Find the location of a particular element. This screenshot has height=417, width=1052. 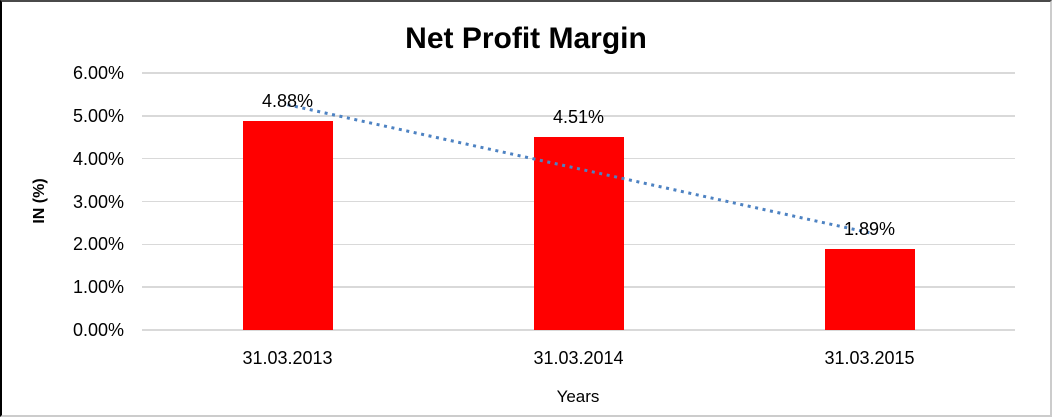

y-tick-label: 4.00% is located at coordinates (98, 158).